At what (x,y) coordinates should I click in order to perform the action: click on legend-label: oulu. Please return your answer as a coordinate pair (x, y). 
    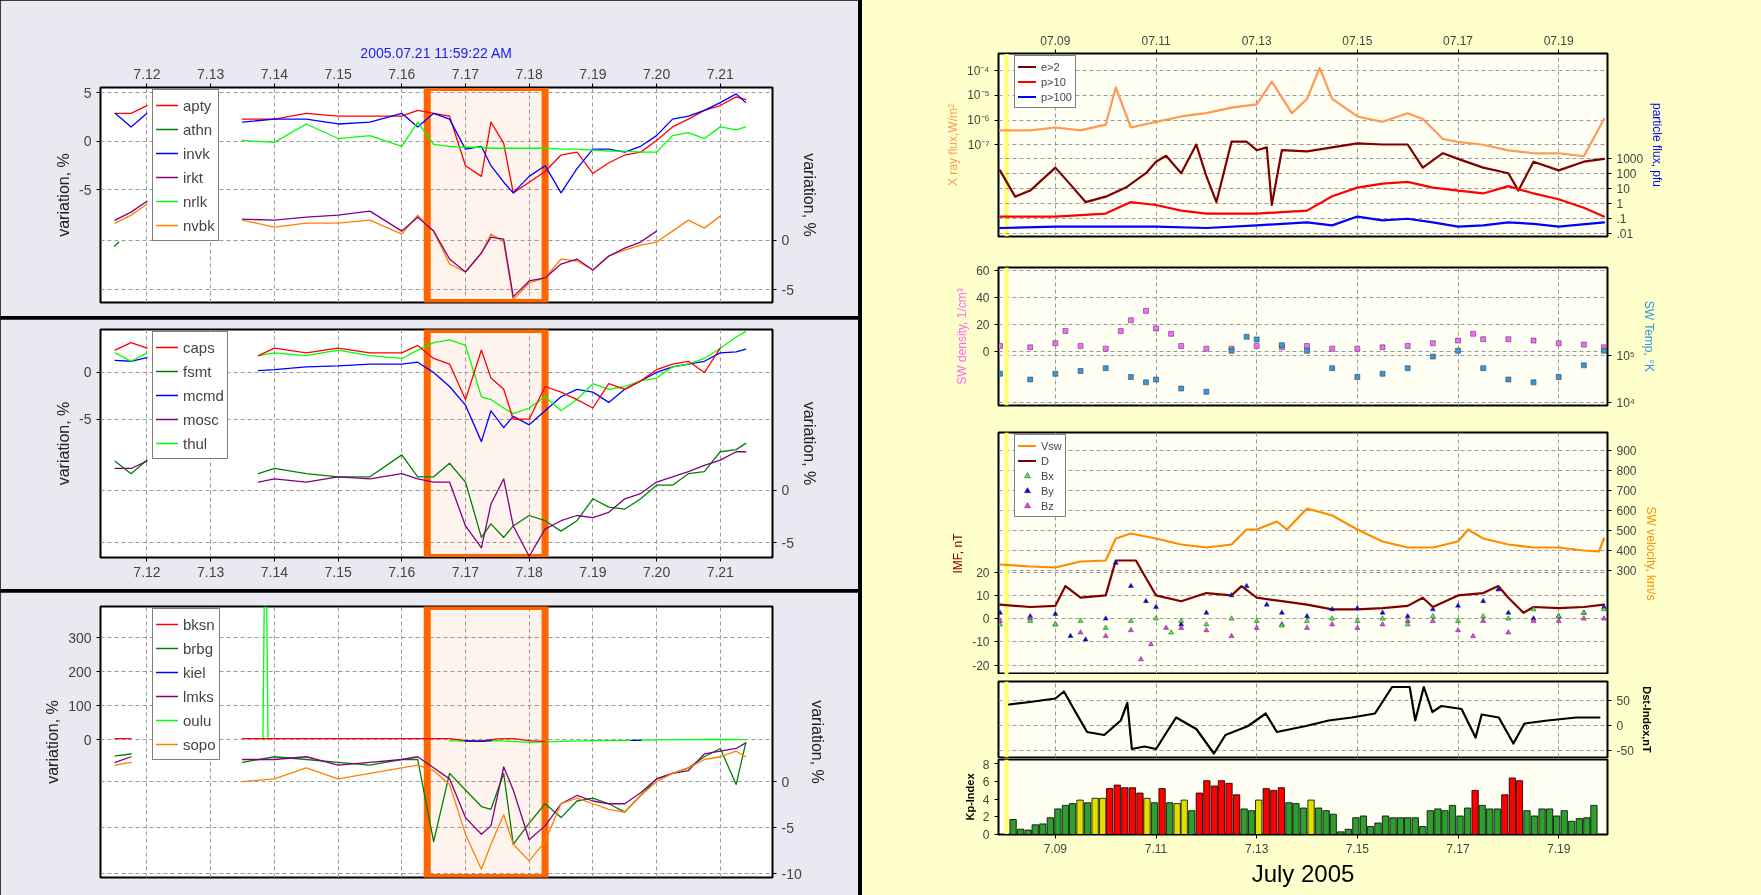
    Looking at the image, I should click on (197, 720).